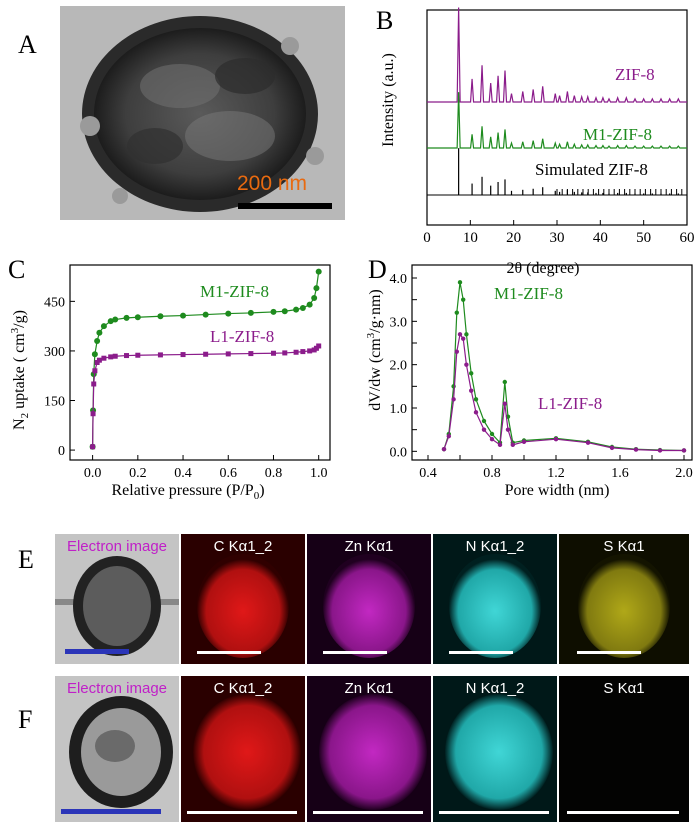 The height and width of the screenshot is (822, 700). Describe the element at coordinates (319, 473) in the screenshot. I see `isotherm-xtick-label: 1.0` at that location.